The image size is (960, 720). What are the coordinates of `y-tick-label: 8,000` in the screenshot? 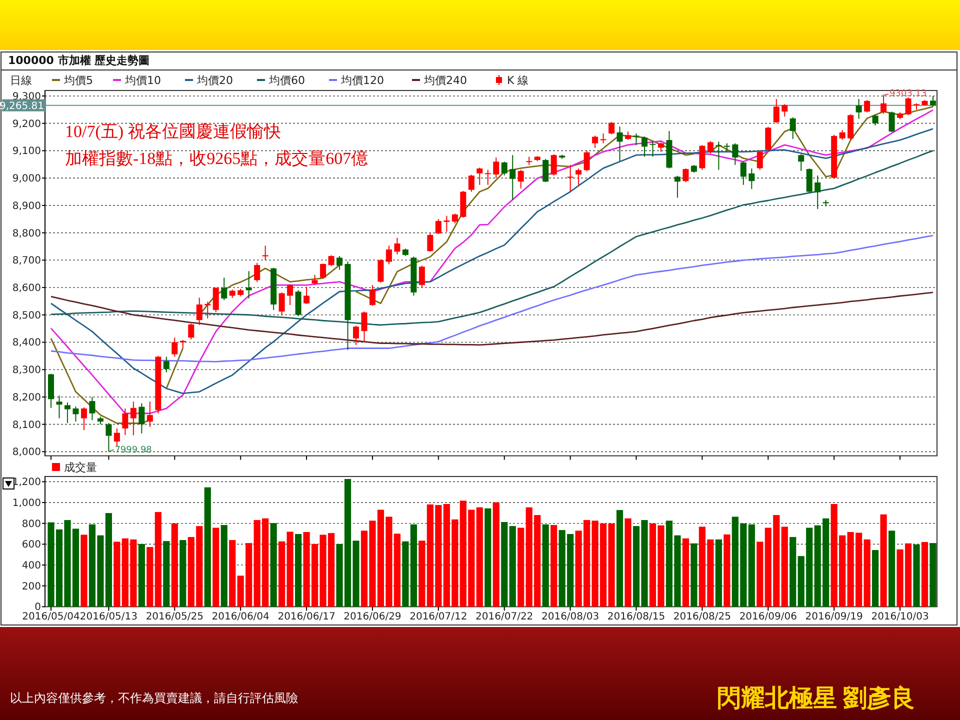 It's located at (26, 452).